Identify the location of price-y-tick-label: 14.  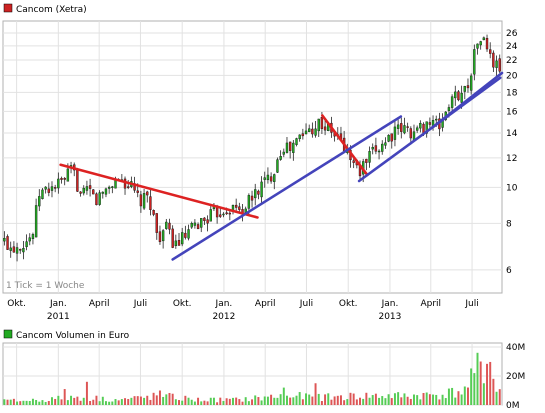
(512, 134).